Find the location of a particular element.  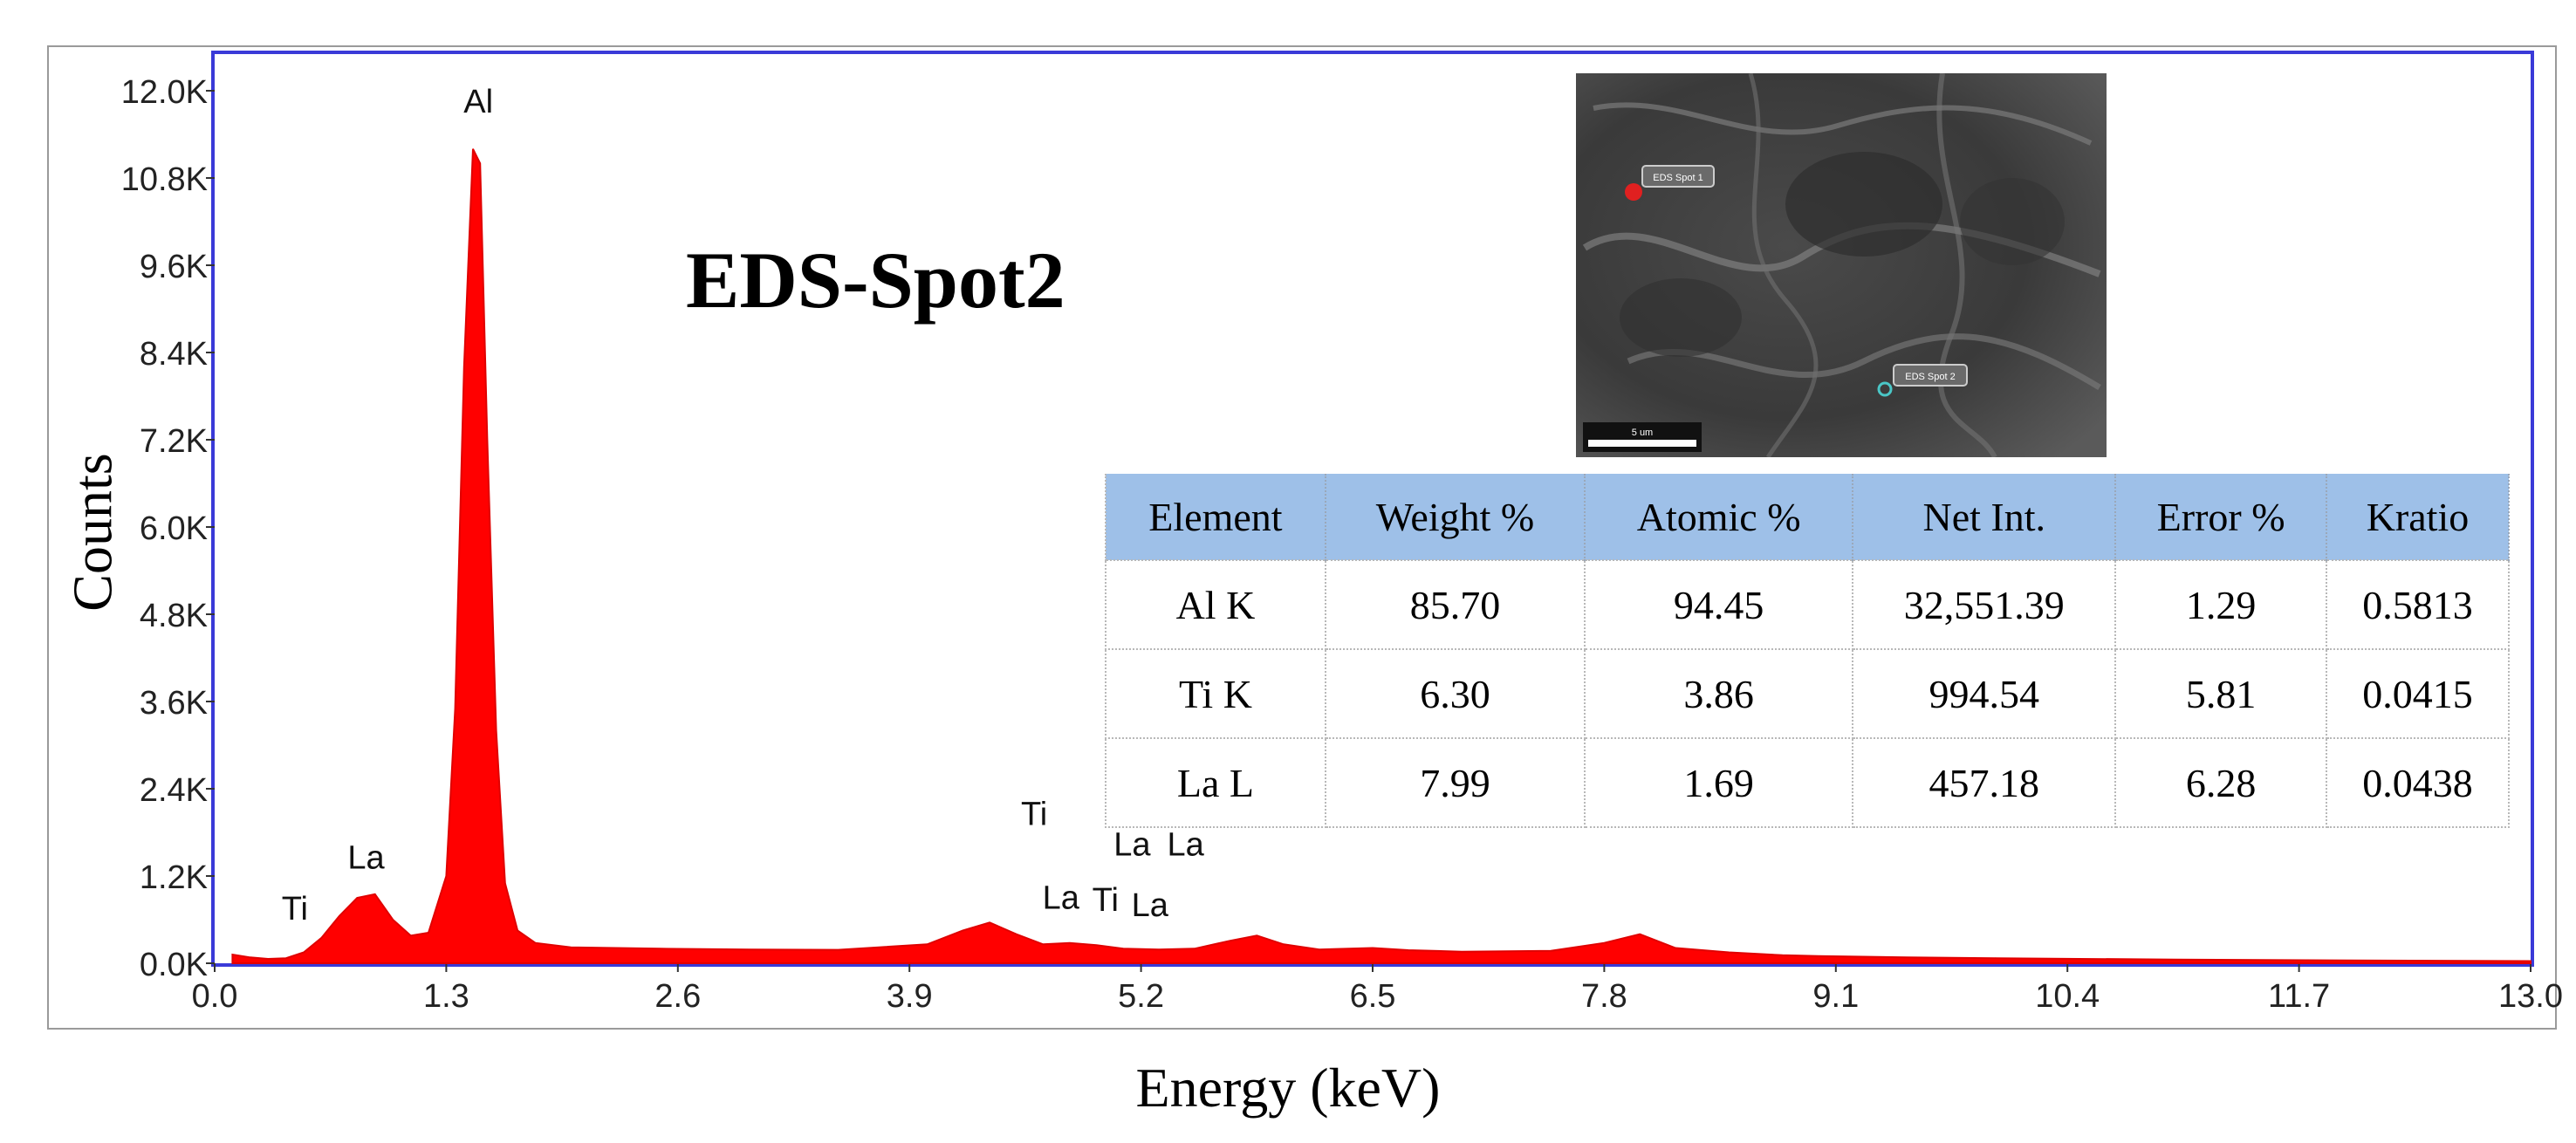

scale-bar-label: 5 um is located at coordinates (1643, 433).